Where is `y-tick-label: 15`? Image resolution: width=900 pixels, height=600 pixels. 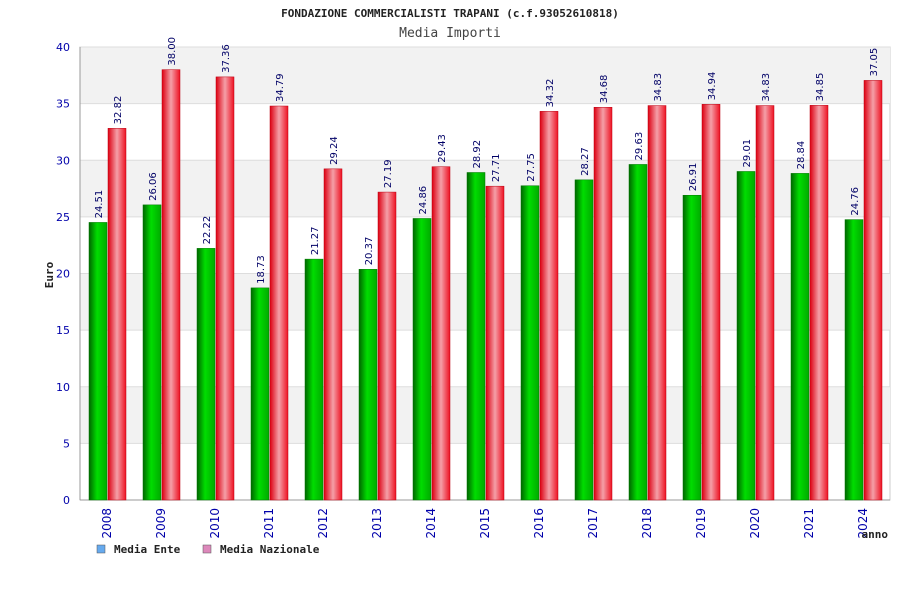 y-tick-label: 15 is located at coordinates (63, 330).